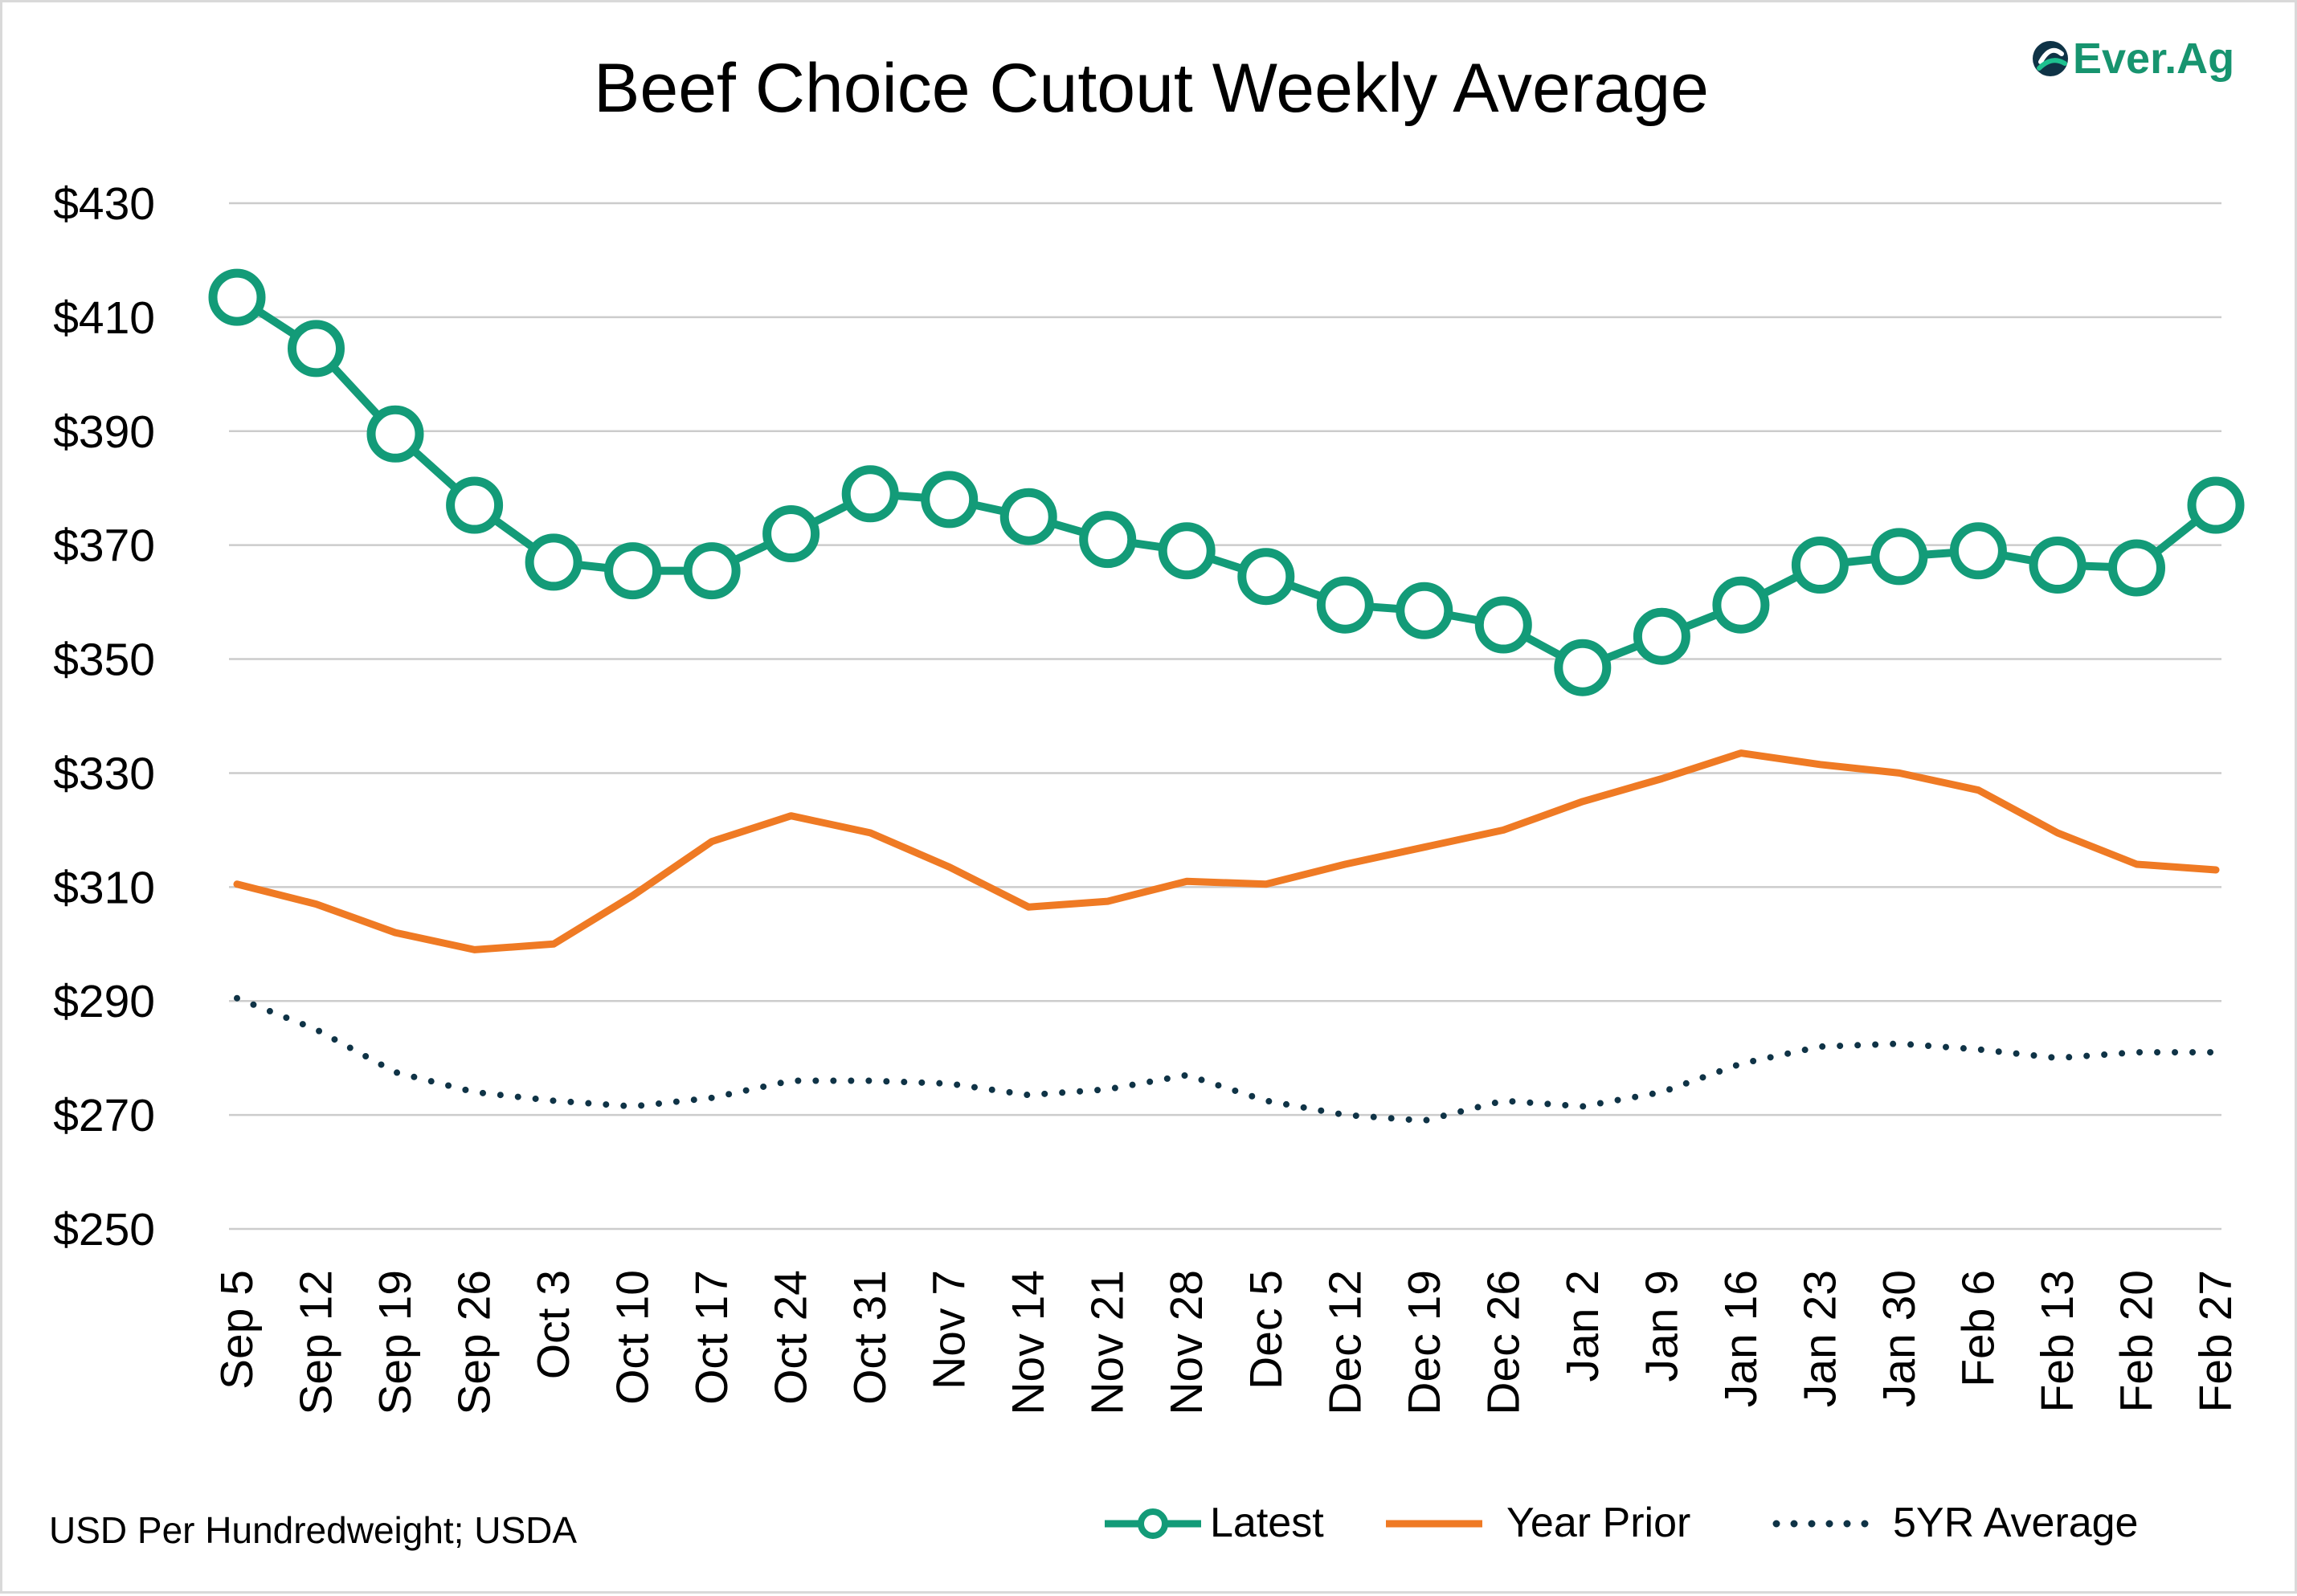  What do you see at coordinates (950, 1330) in the screenshot?
I see `x-tick-label-nov-7: Nov 7` at bounding box center [950, 1330].